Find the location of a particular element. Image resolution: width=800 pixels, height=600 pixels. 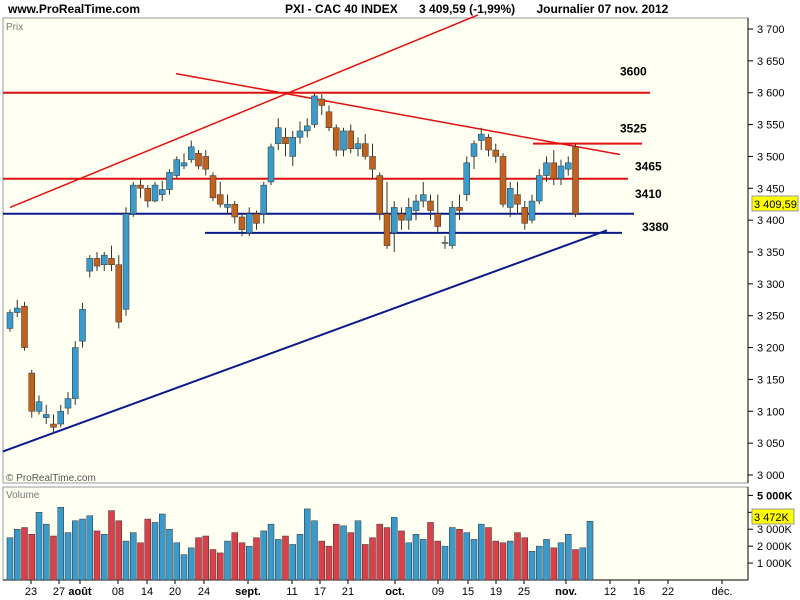

volume-y-tick-label: 2 000K is located at coordinates (775, 547).